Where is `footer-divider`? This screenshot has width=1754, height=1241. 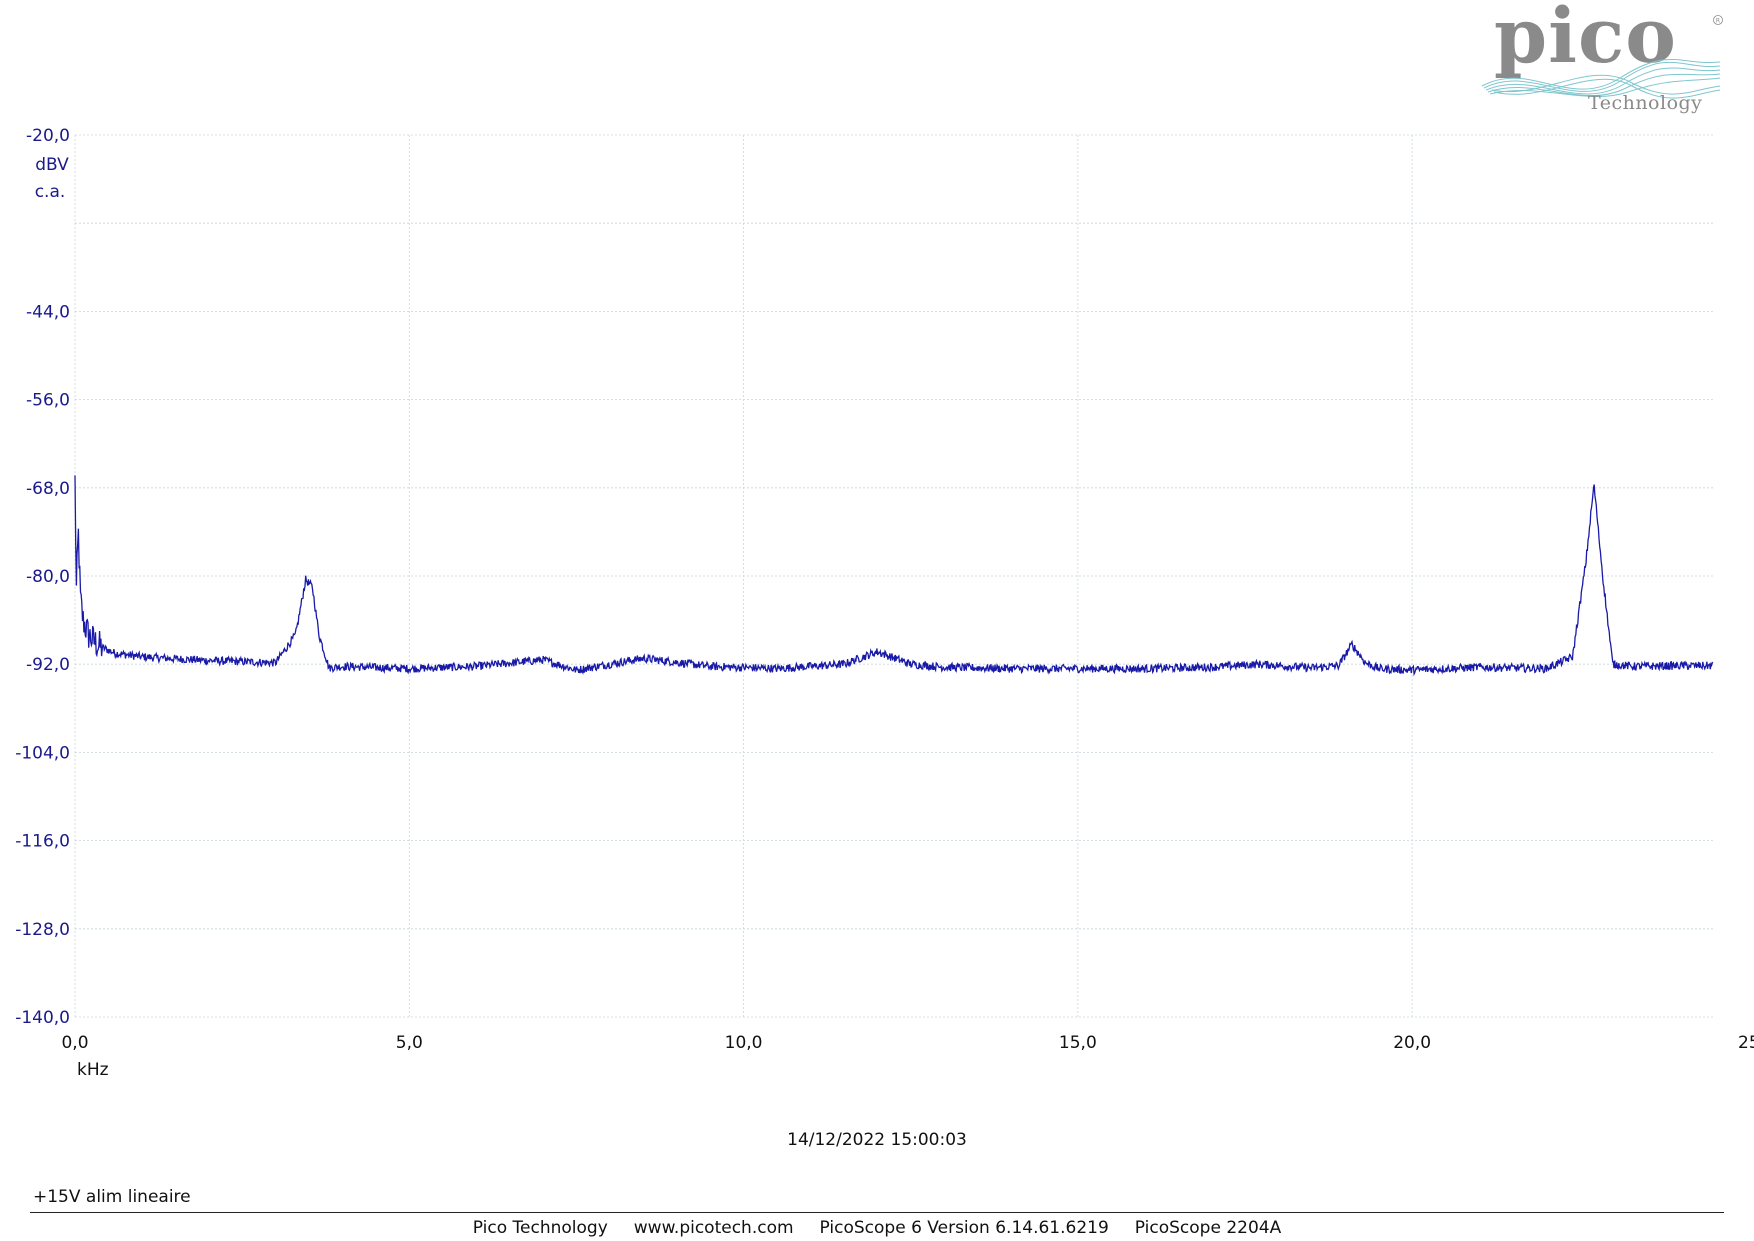
footer-divider is located at coordinates (877, 1212).